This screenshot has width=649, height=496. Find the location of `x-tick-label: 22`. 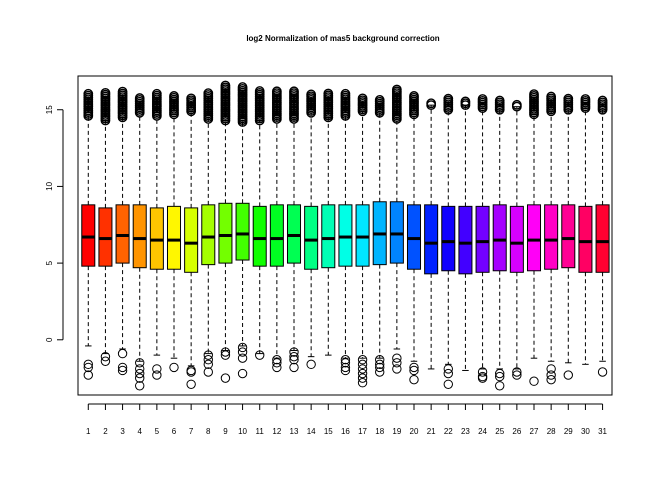

x-tick-label: 22 is located at coordinates (448, 431).